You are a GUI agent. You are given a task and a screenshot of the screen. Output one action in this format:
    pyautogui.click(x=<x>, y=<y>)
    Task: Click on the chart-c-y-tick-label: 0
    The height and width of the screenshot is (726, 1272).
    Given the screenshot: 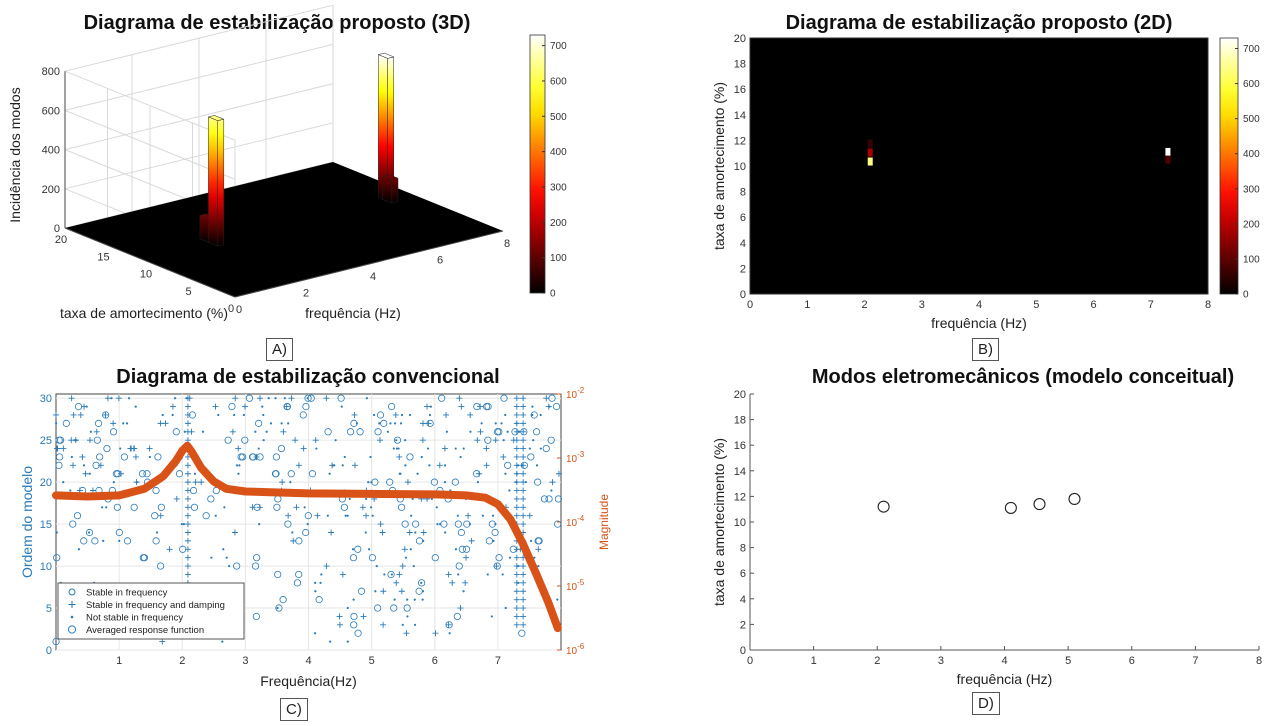 What is the action you would take?
    pyautogui.click(x=49, y=651)
    